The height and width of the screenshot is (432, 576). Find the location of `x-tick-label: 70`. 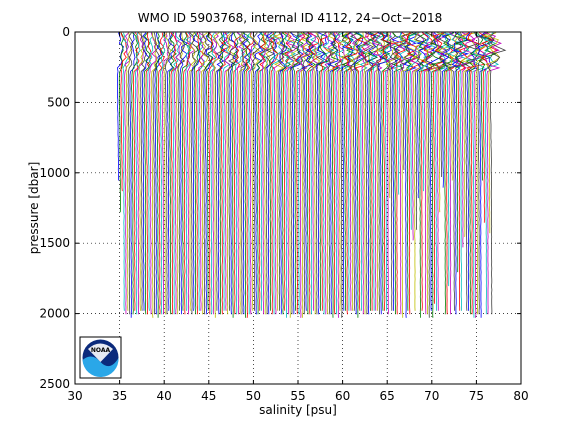

x-tick-label: 70 is located at coordinates (431, 396).